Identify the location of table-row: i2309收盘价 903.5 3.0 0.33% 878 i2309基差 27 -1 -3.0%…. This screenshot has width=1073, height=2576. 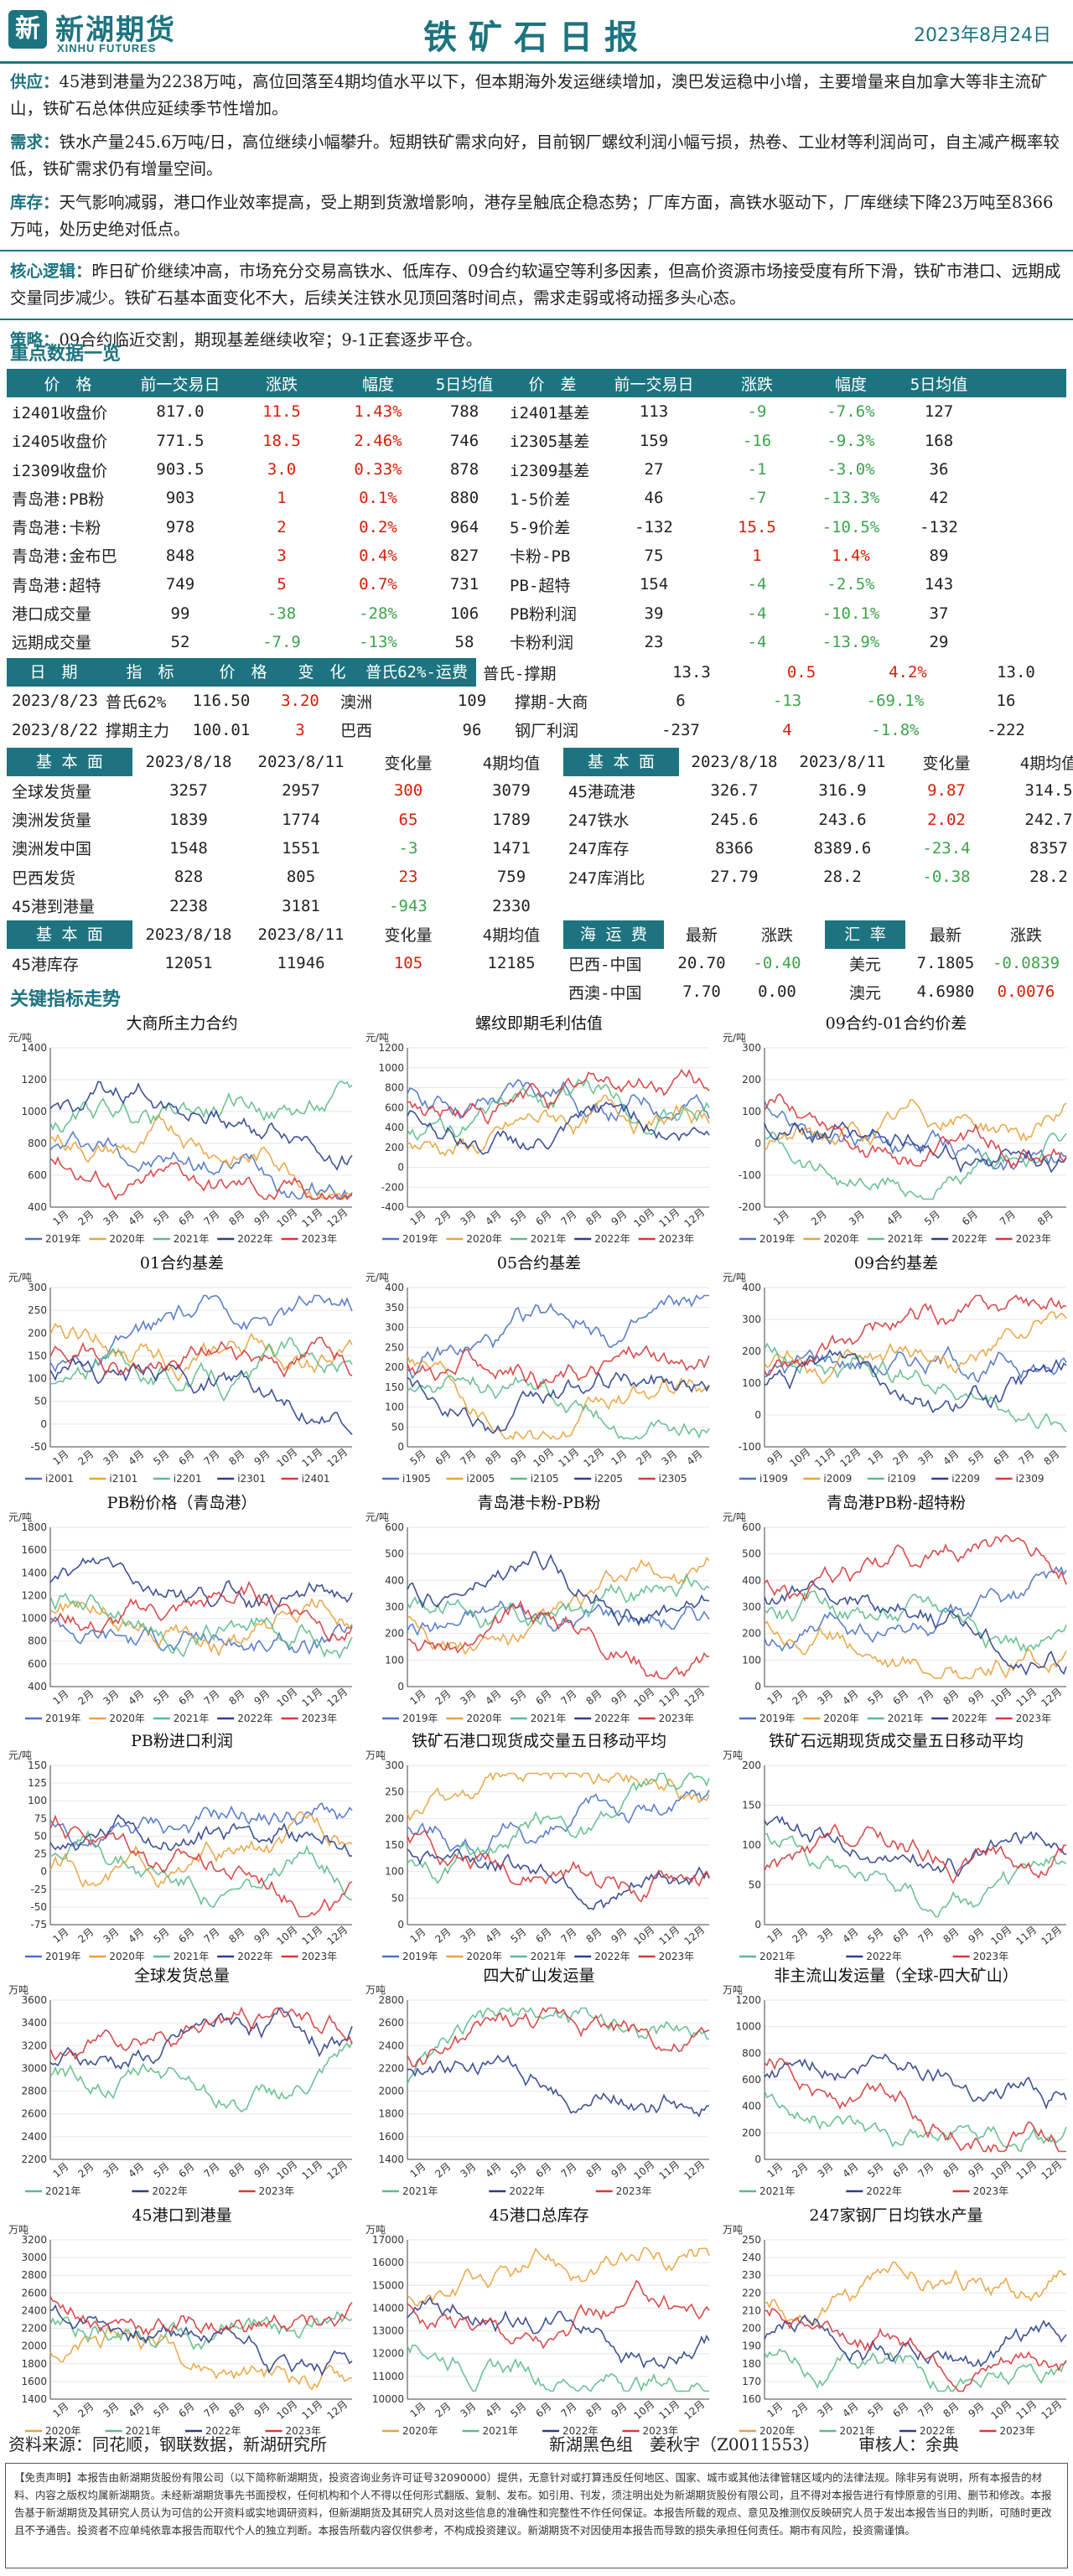
(536, 470).